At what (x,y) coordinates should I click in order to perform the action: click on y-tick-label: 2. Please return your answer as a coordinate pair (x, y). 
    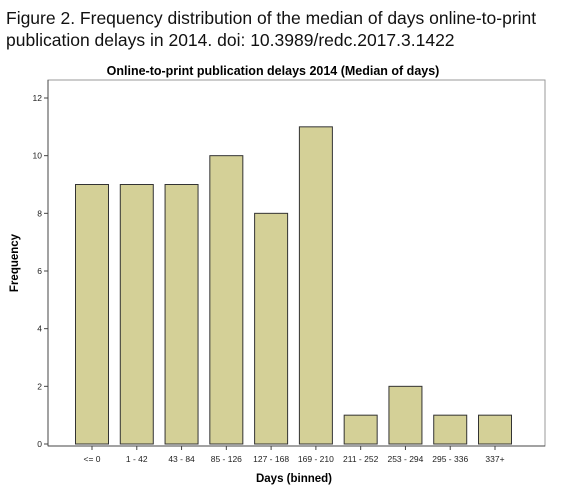
    Looking at the image, I should click on (39, 386).